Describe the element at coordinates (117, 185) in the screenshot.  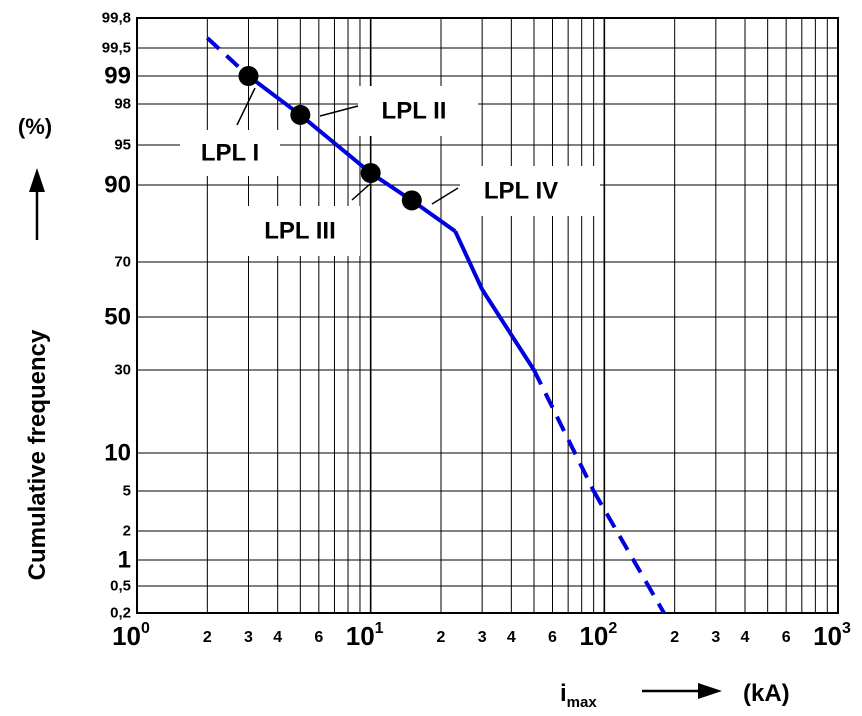
I see `y-tick-label: 90` at that location.